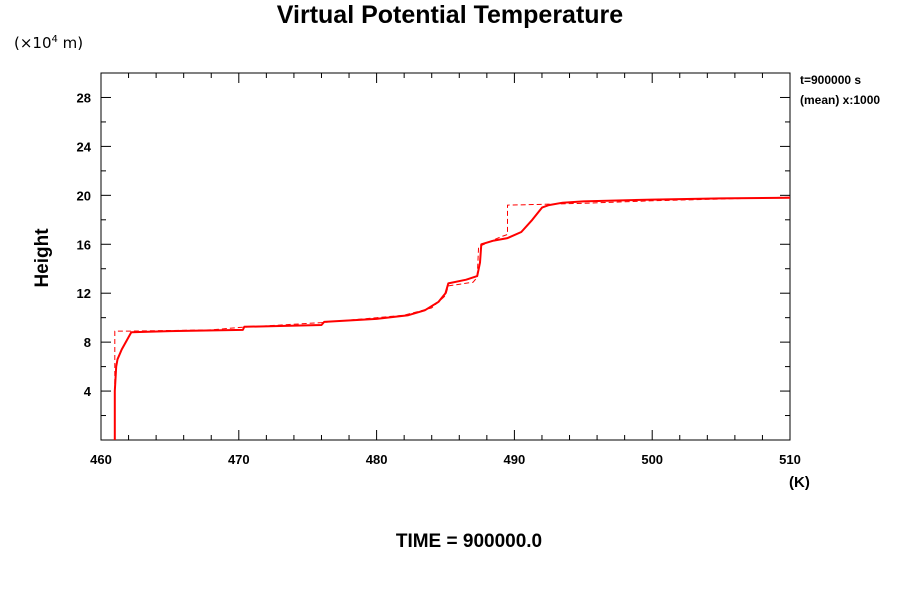 The image size is (900, 600). What do you see at coordinates (84, 244) in the screenshot?
I see `y-tick-label: 16` at bounding box center [84, 244].